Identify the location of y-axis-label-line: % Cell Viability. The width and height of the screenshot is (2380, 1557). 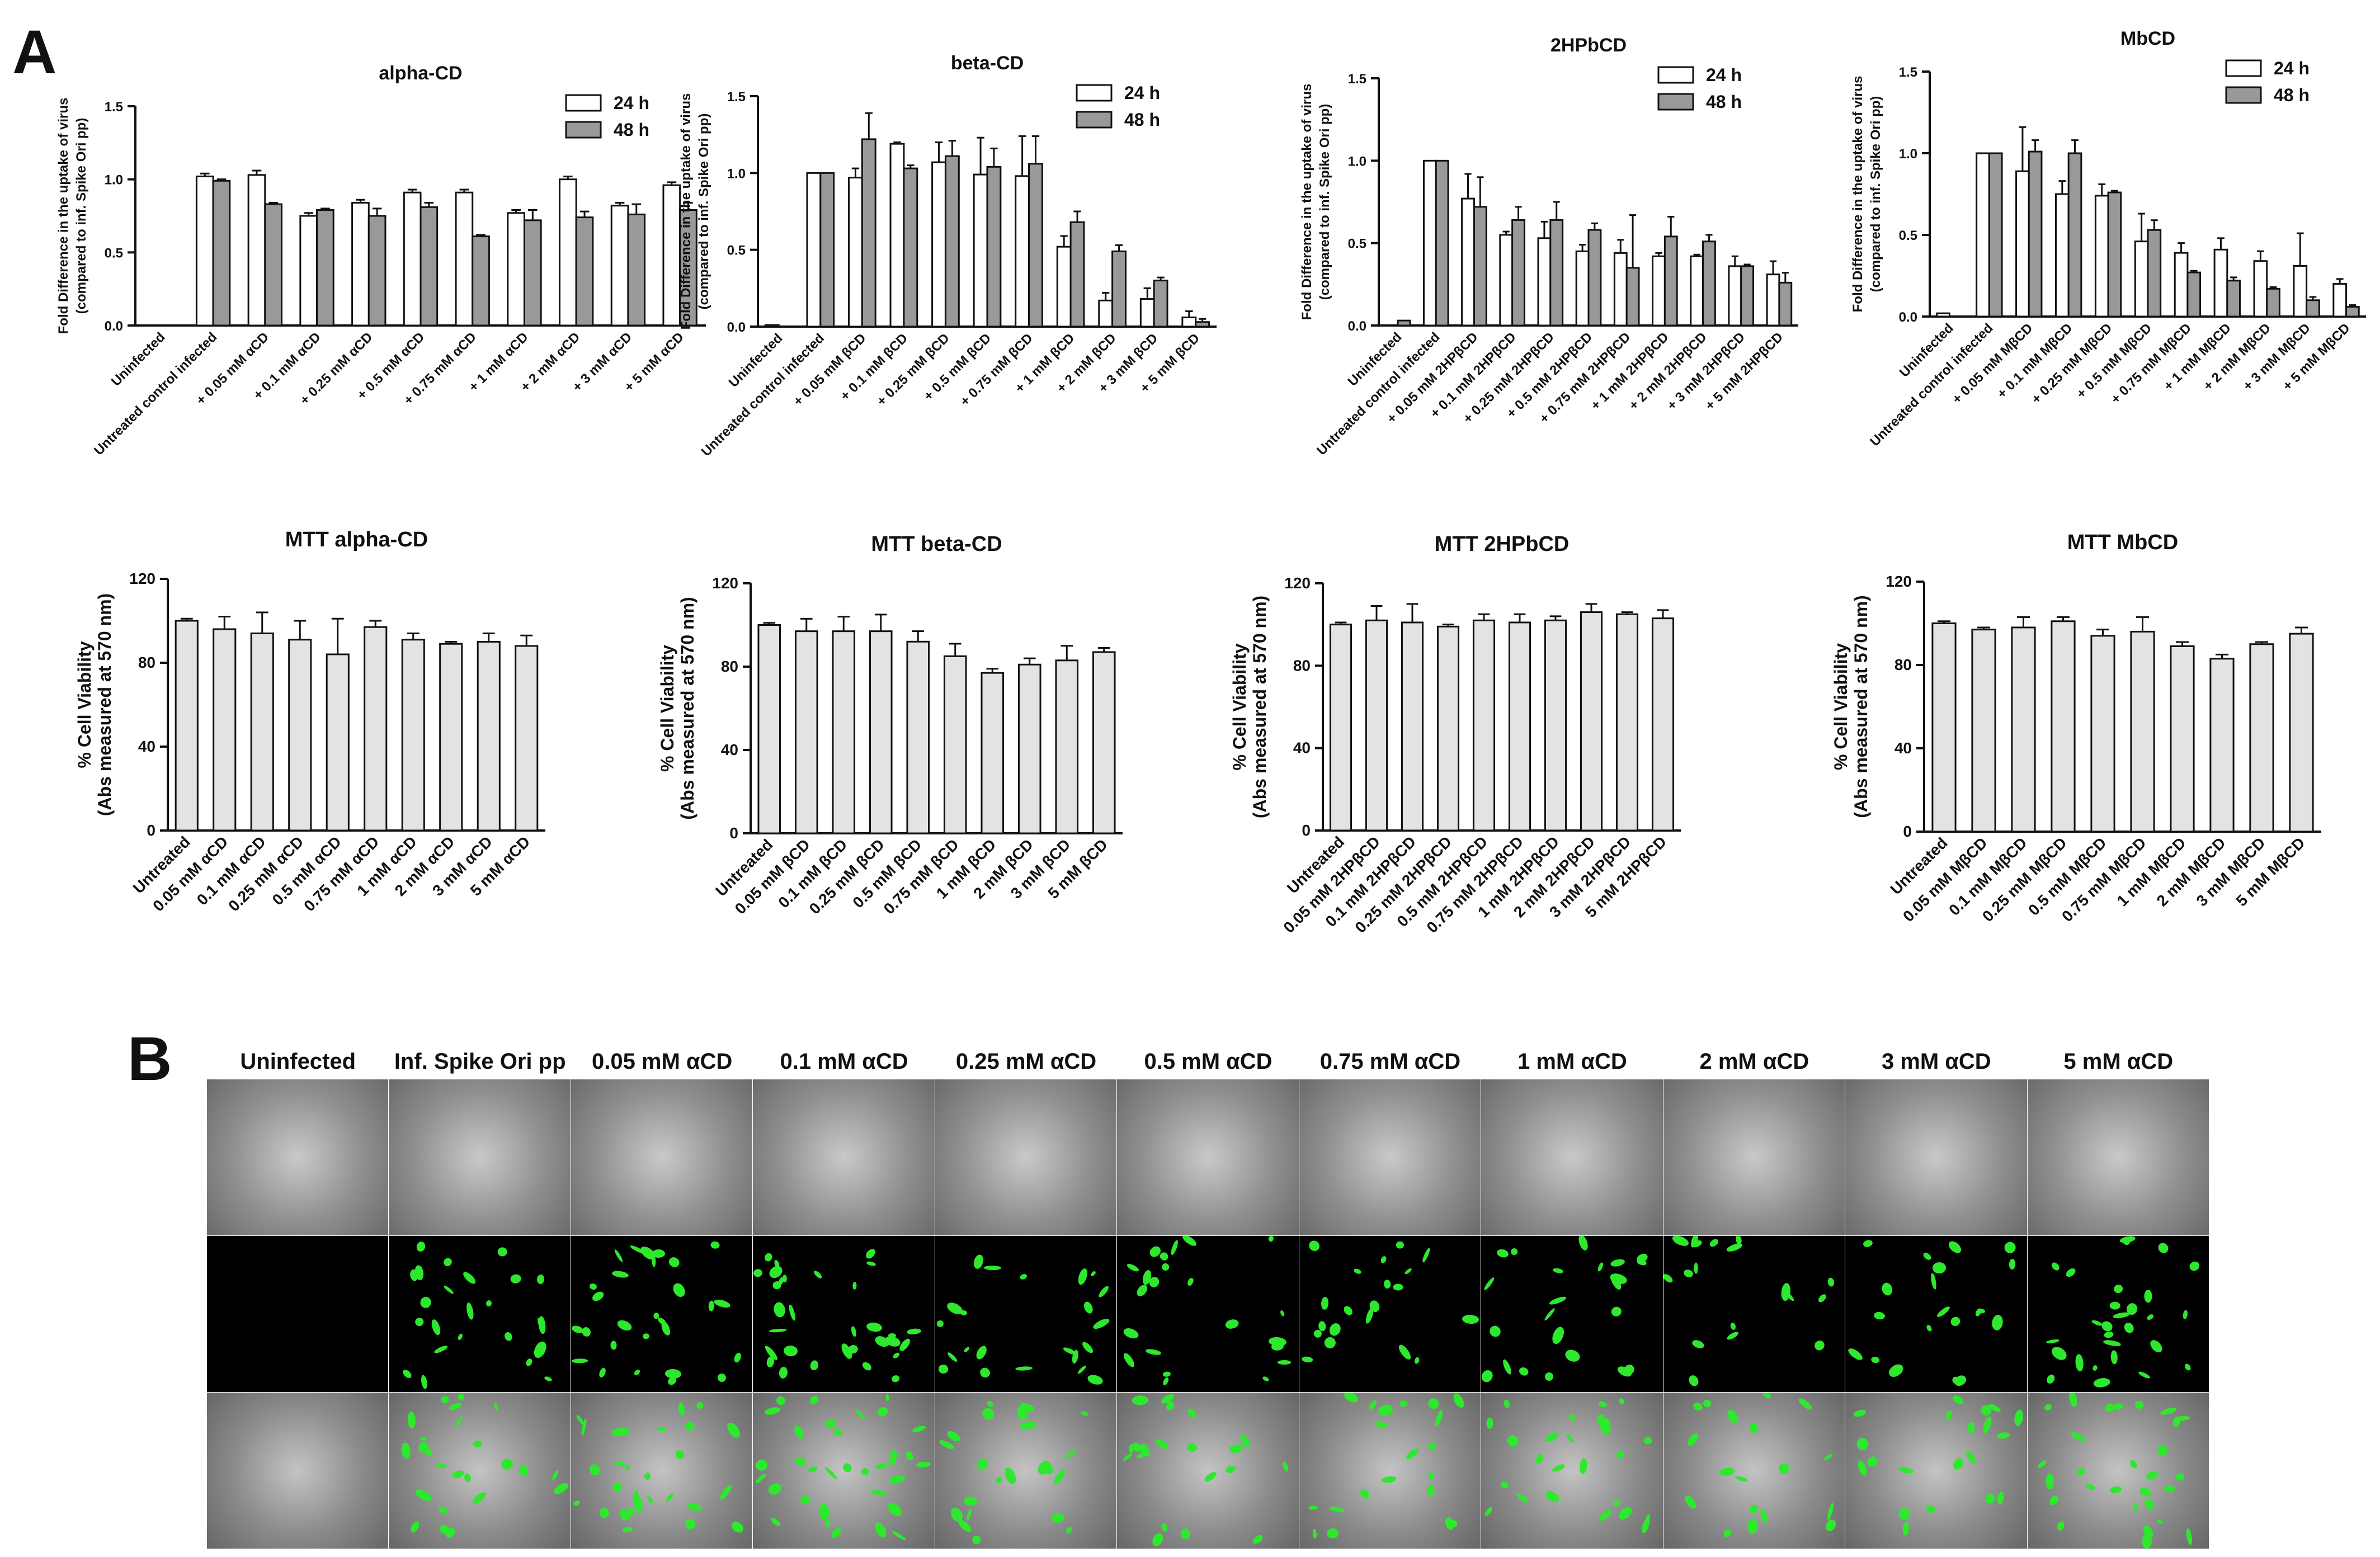
(84, 705).